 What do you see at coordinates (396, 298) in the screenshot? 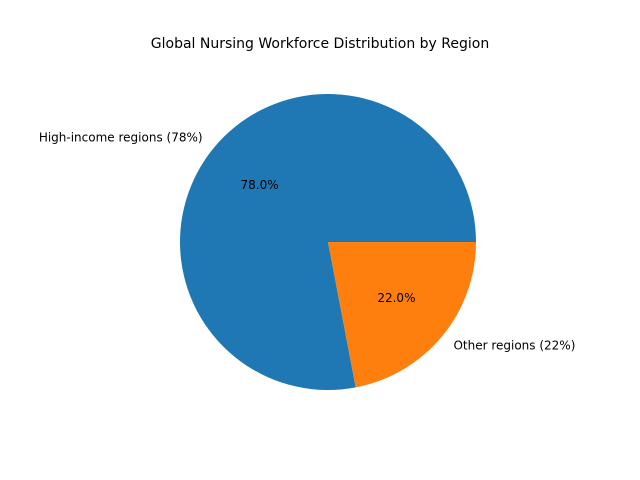
I see `value-label: 22.0%` at bounding box center [396, 298].